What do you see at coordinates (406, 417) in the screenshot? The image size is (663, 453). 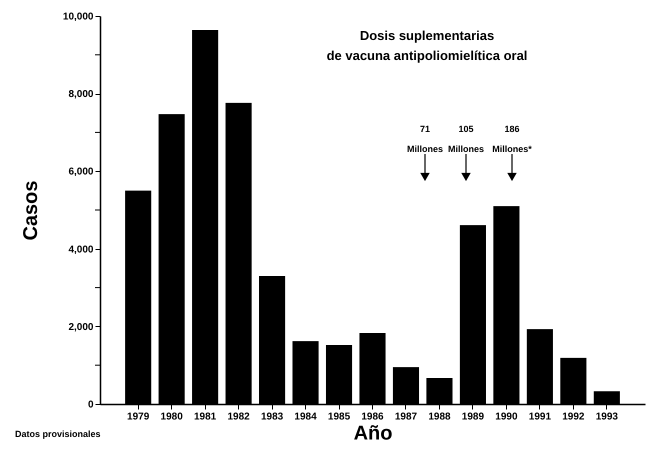 I see `x-tick-label: 1987` at bounding box center [406, 417].